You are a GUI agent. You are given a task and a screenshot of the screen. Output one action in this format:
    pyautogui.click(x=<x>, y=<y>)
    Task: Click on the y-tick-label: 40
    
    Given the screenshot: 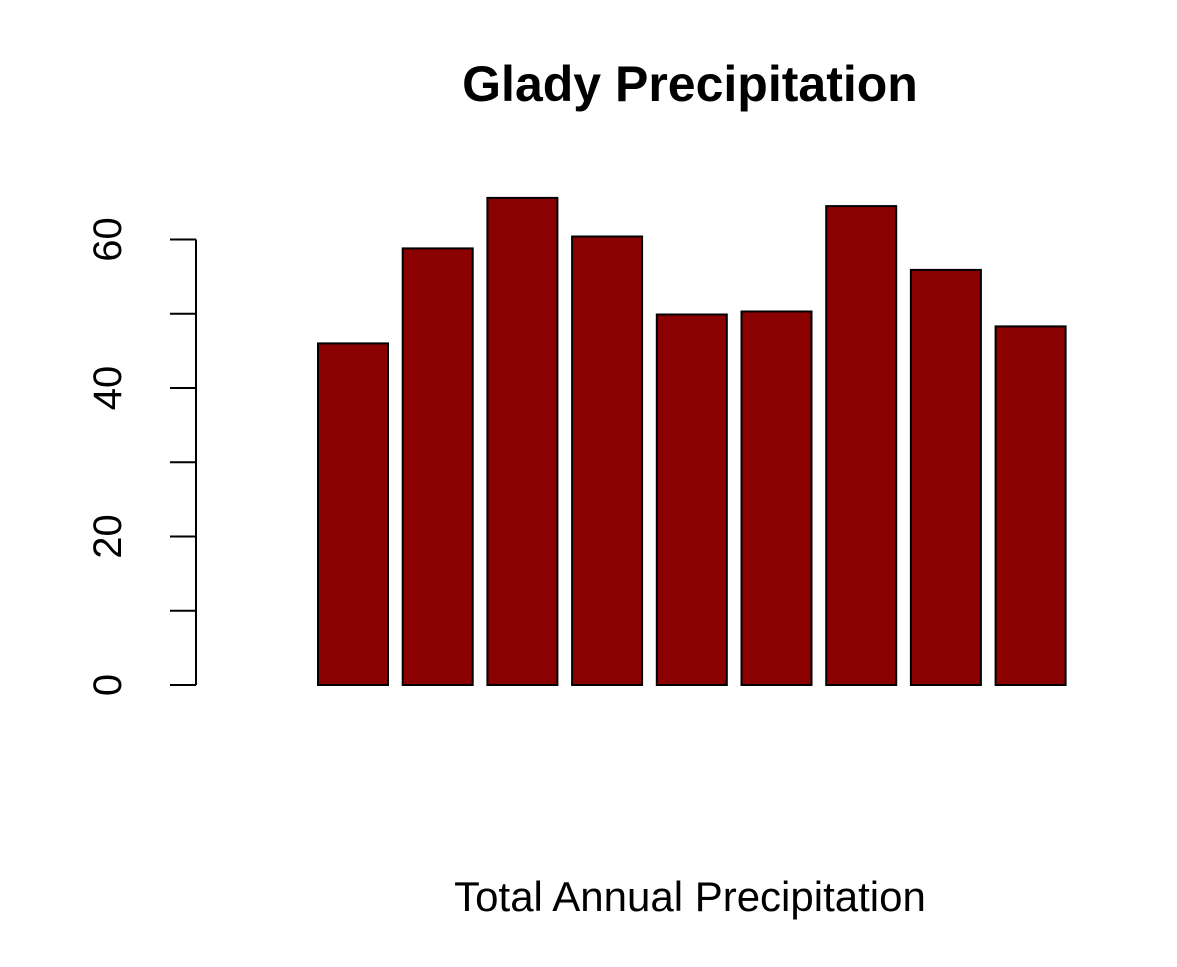 What is the action you would take?
    pyautogui.click(x=108, y=388)
    